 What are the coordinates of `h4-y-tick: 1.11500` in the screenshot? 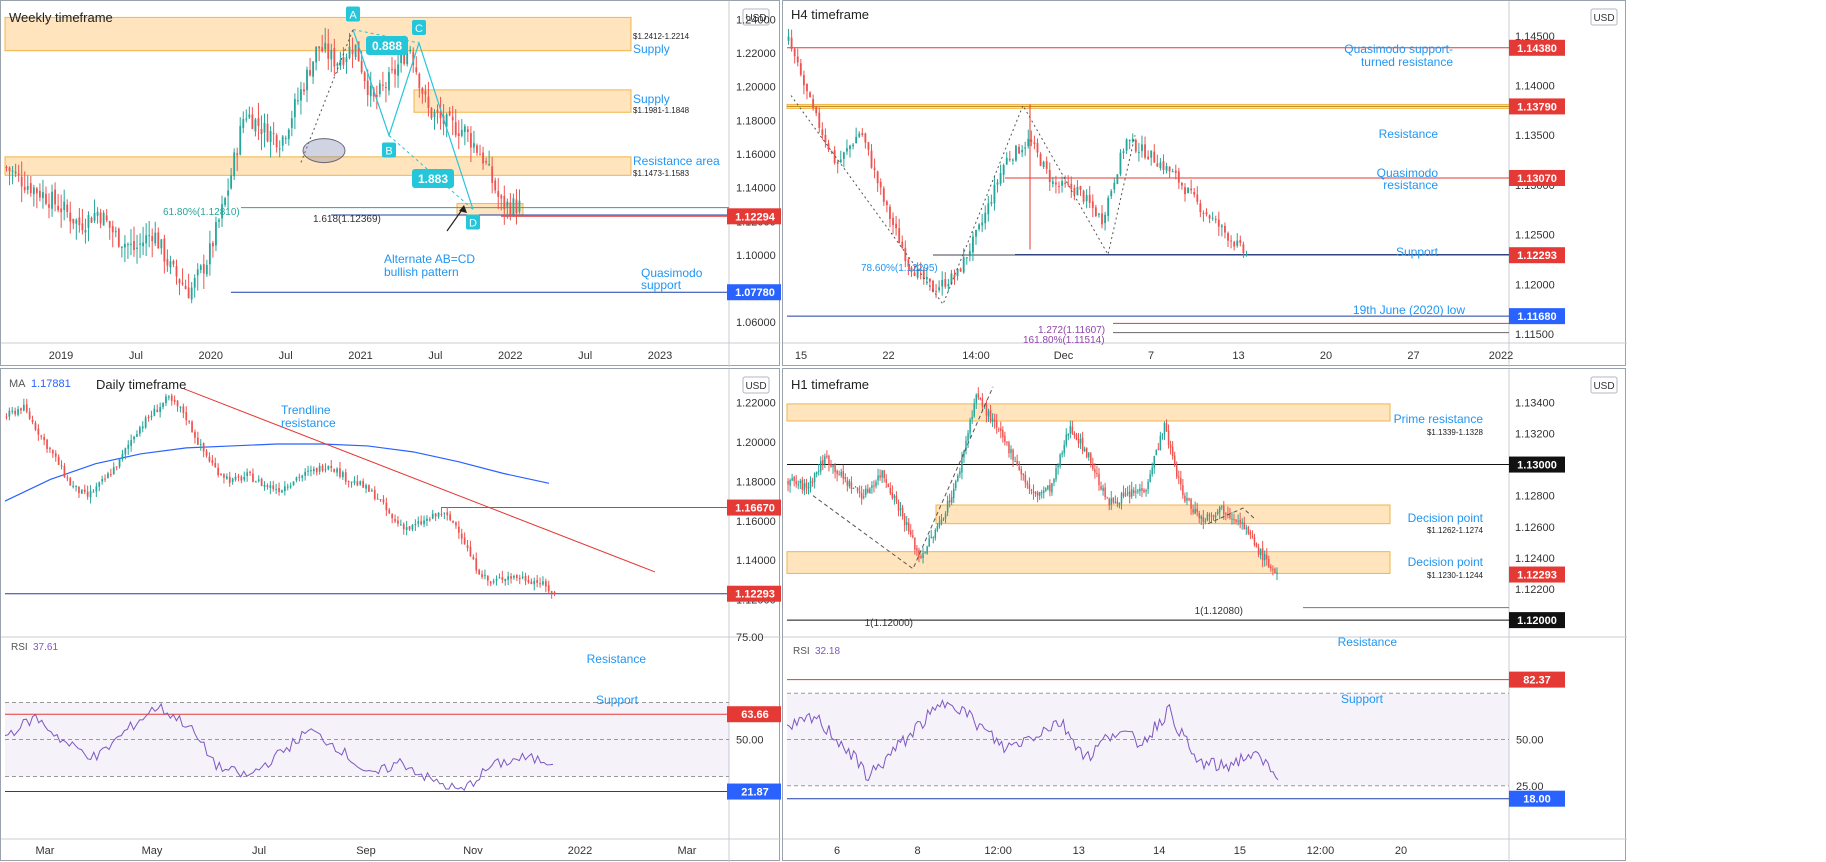 It's located at (1534, 335).